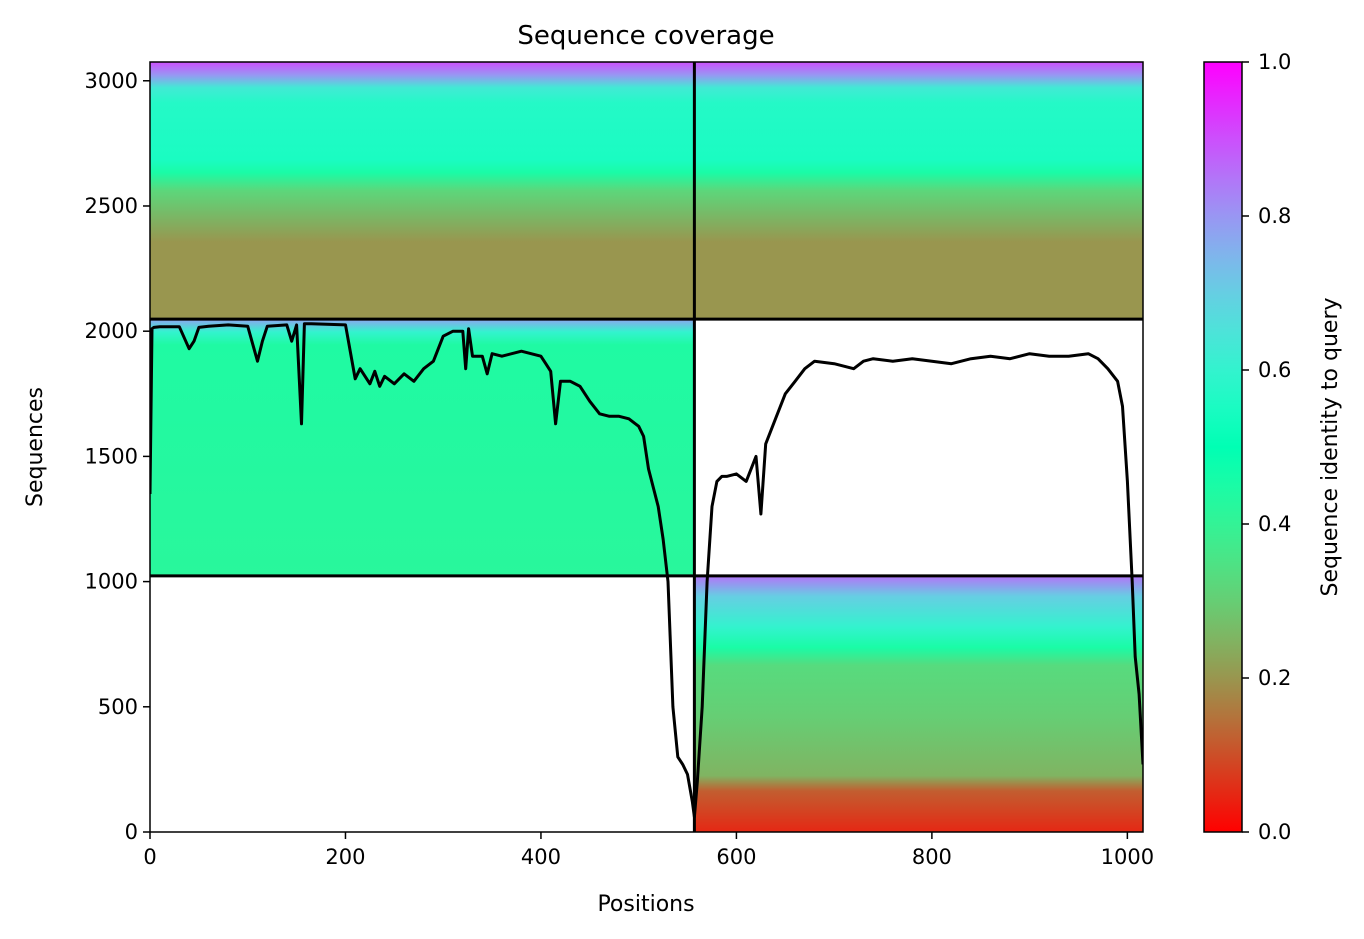 This screenshot has width=1364, height=939. What do you see at coordinates (111, 331) in the screenshot?
I see `y-tick-label: 2000` at bounding box center [111, 331].